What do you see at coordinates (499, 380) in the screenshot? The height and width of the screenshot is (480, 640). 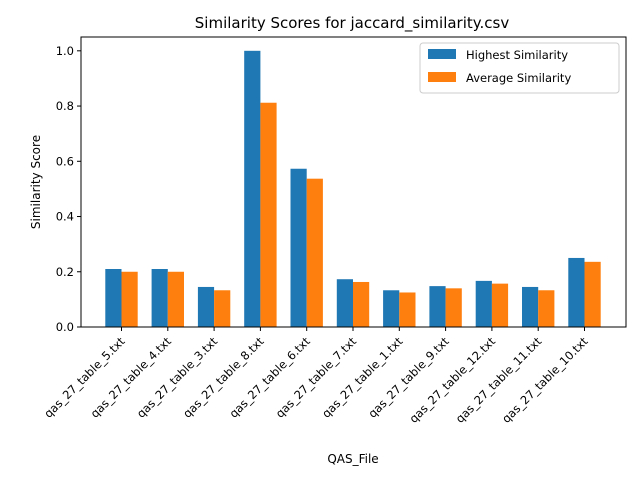 I see `x-tick-label-9: qas_27_table_11.txt` at bounding box center [499, 380].